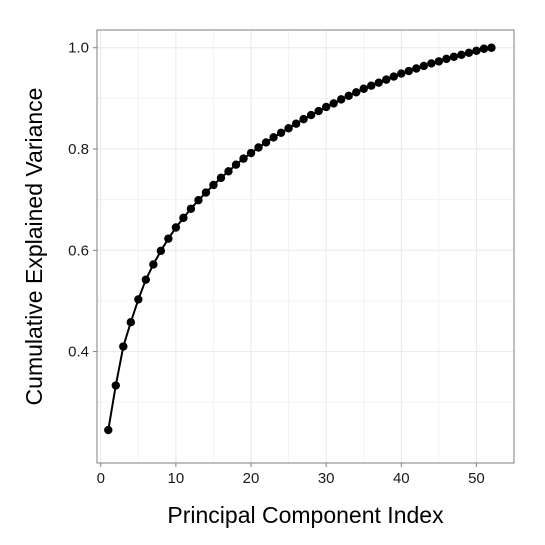 The height and width of the screenshot is (545, 545). Describe the element at coordinates (251, 478) in the screenshot. I see `x-tick-label: 20` at that location.